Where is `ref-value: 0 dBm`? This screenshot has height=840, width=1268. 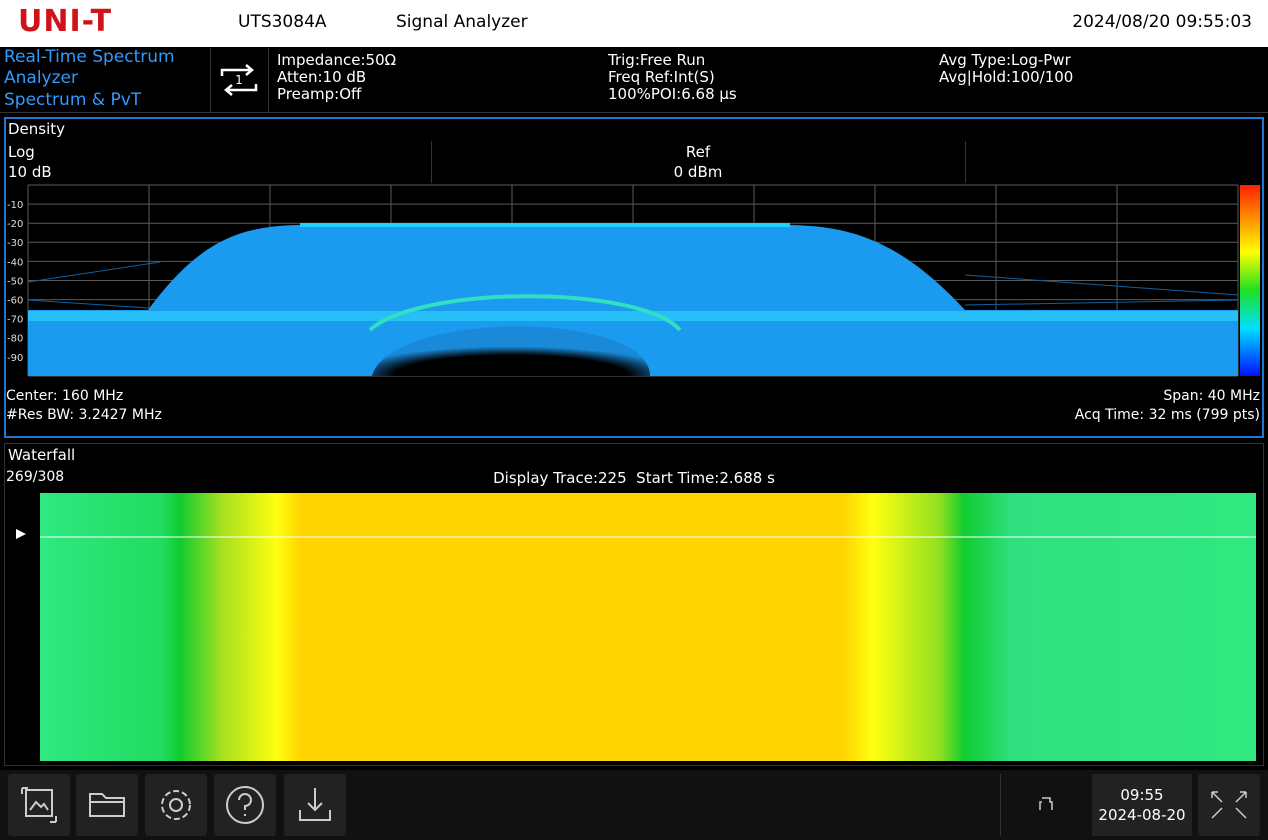 ref-value: 0 dBm is located at coordinates (698, 172).